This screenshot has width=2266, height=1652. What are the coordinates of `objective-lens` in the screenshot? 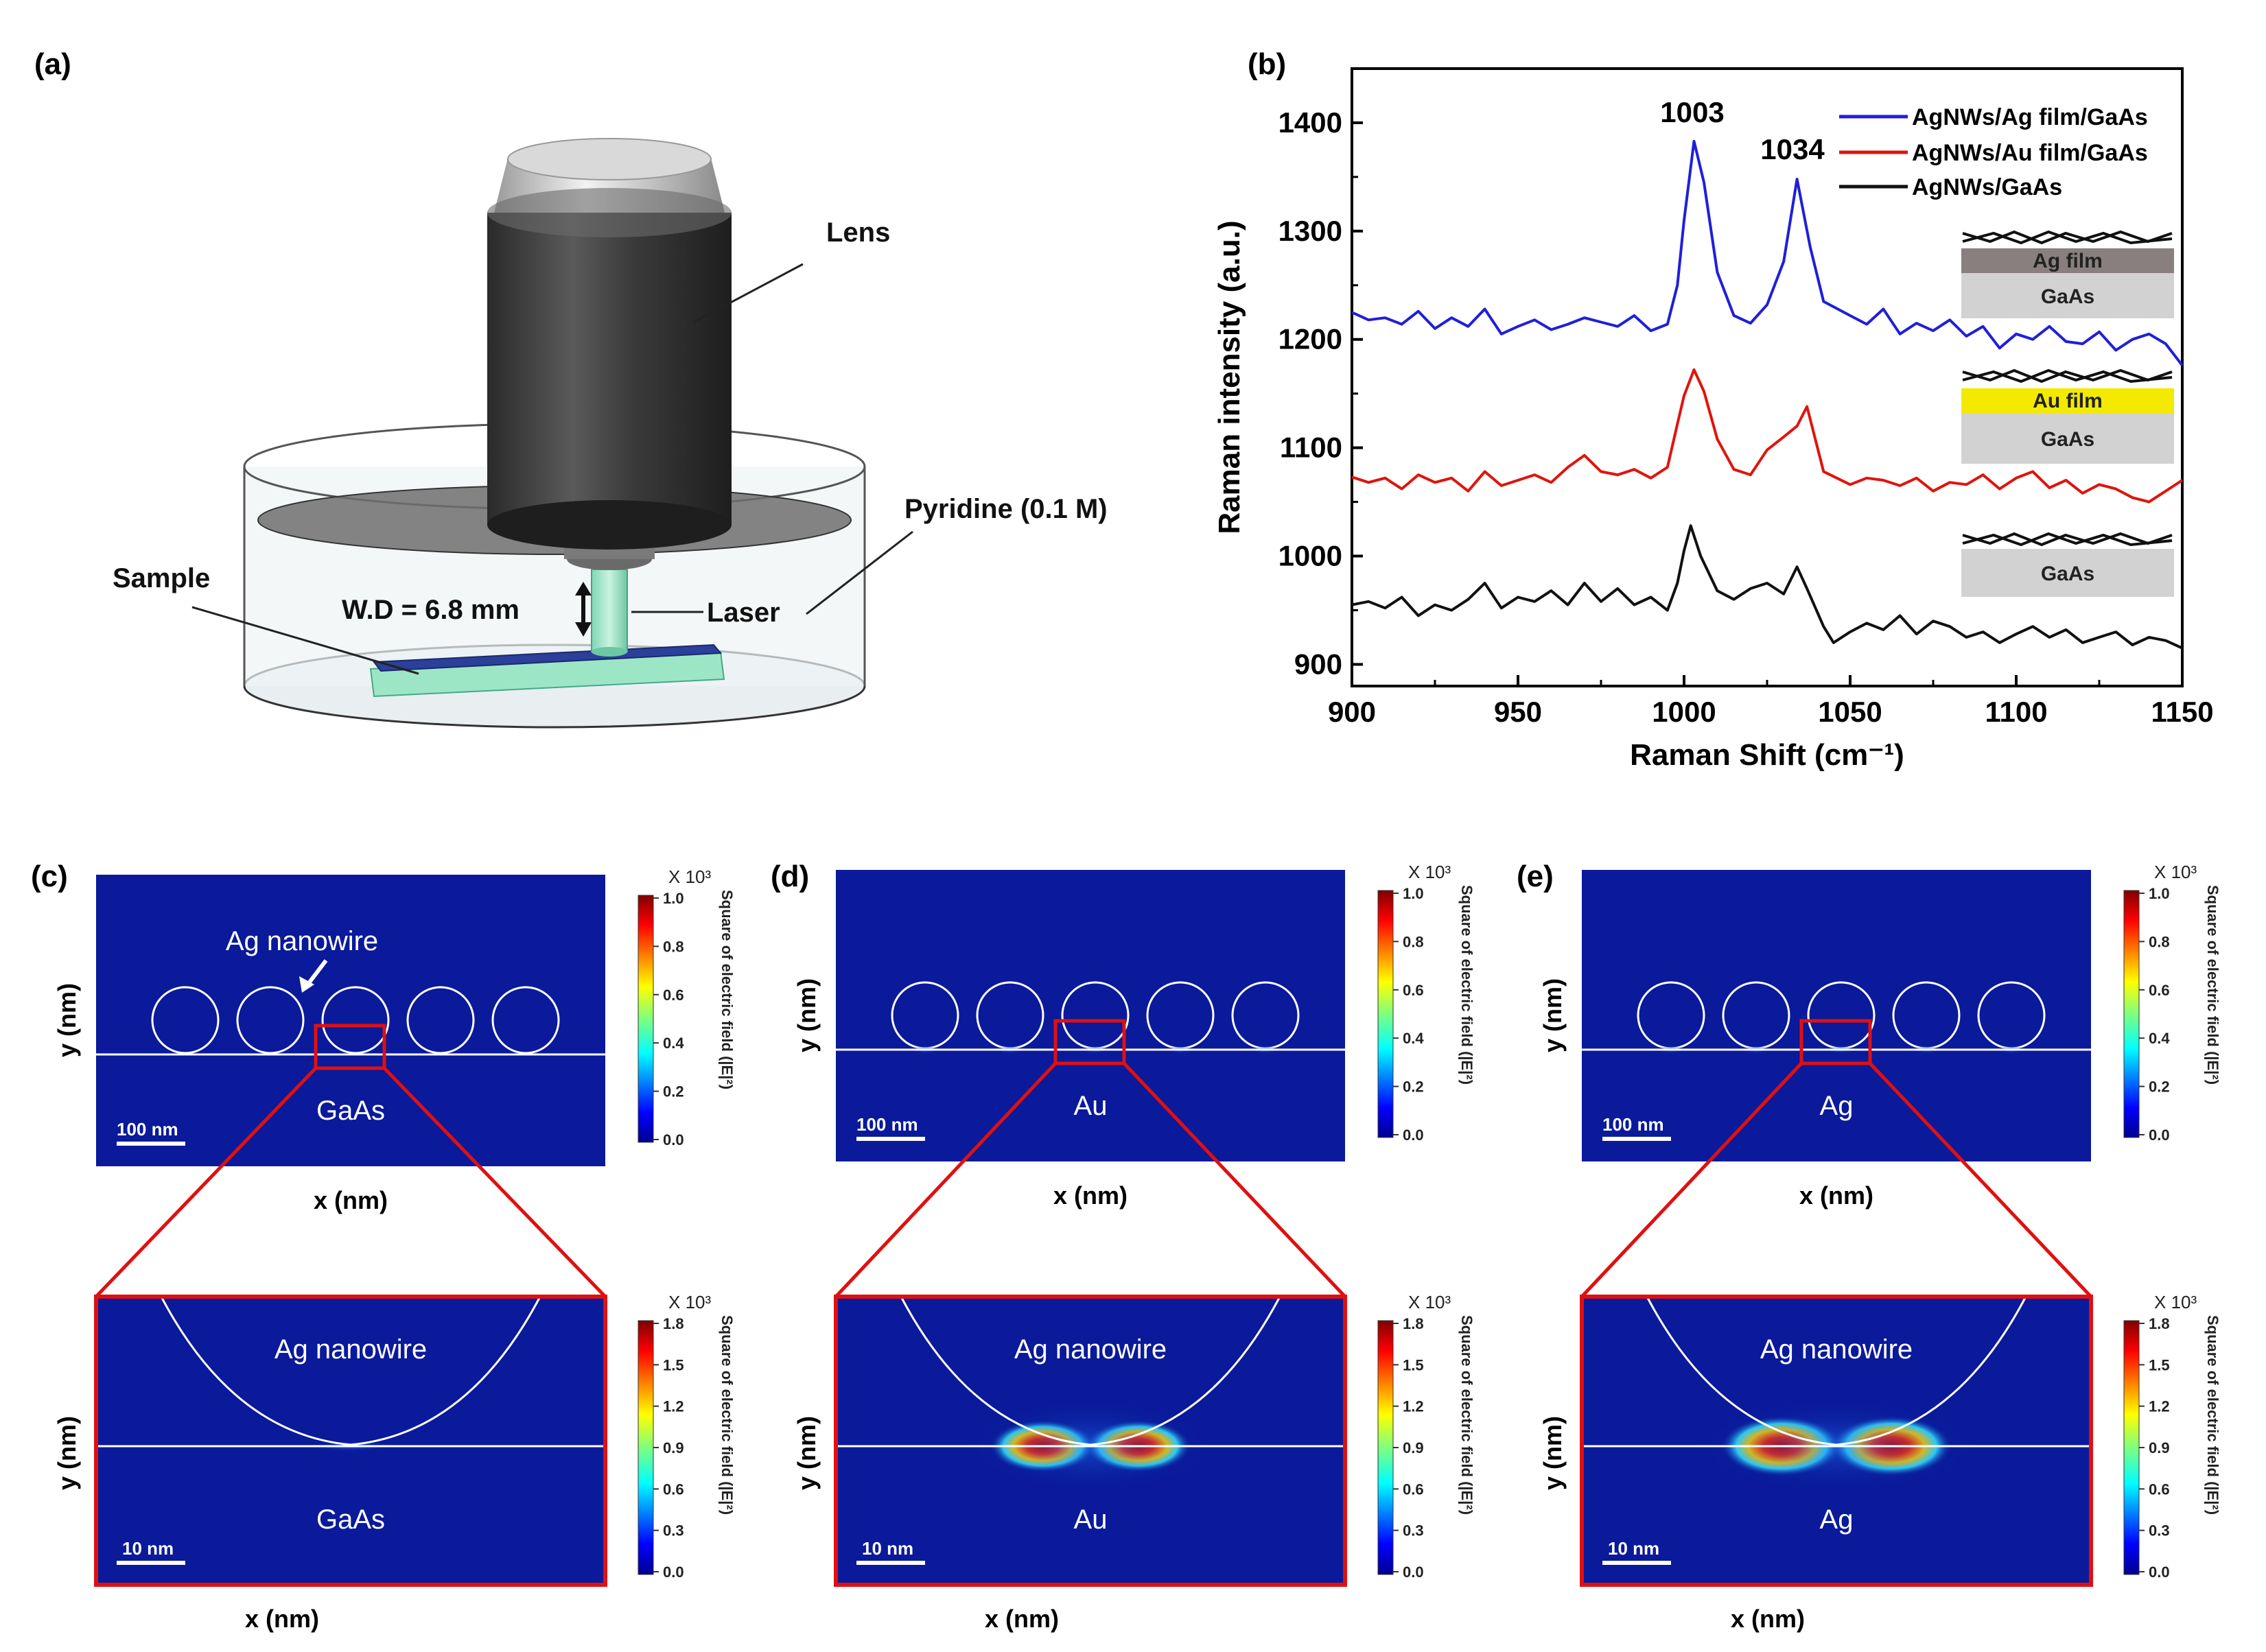 It's located at (609, 354).